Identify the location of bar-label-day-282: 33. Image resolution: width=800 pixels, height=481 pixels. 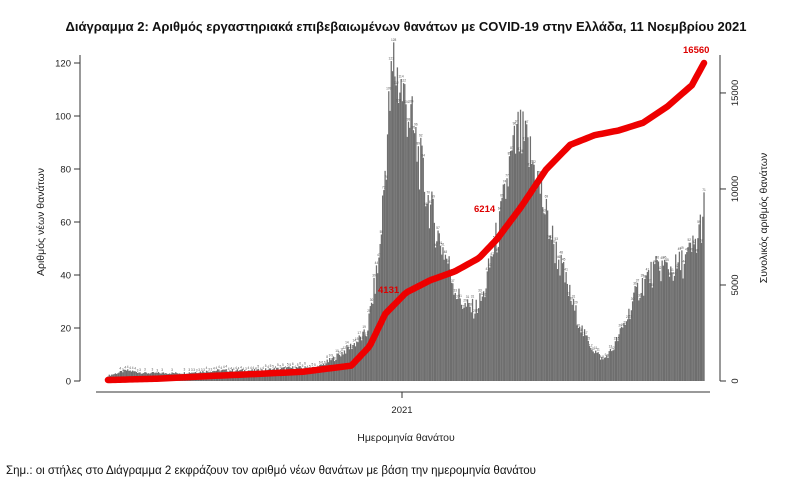
(455, 290).